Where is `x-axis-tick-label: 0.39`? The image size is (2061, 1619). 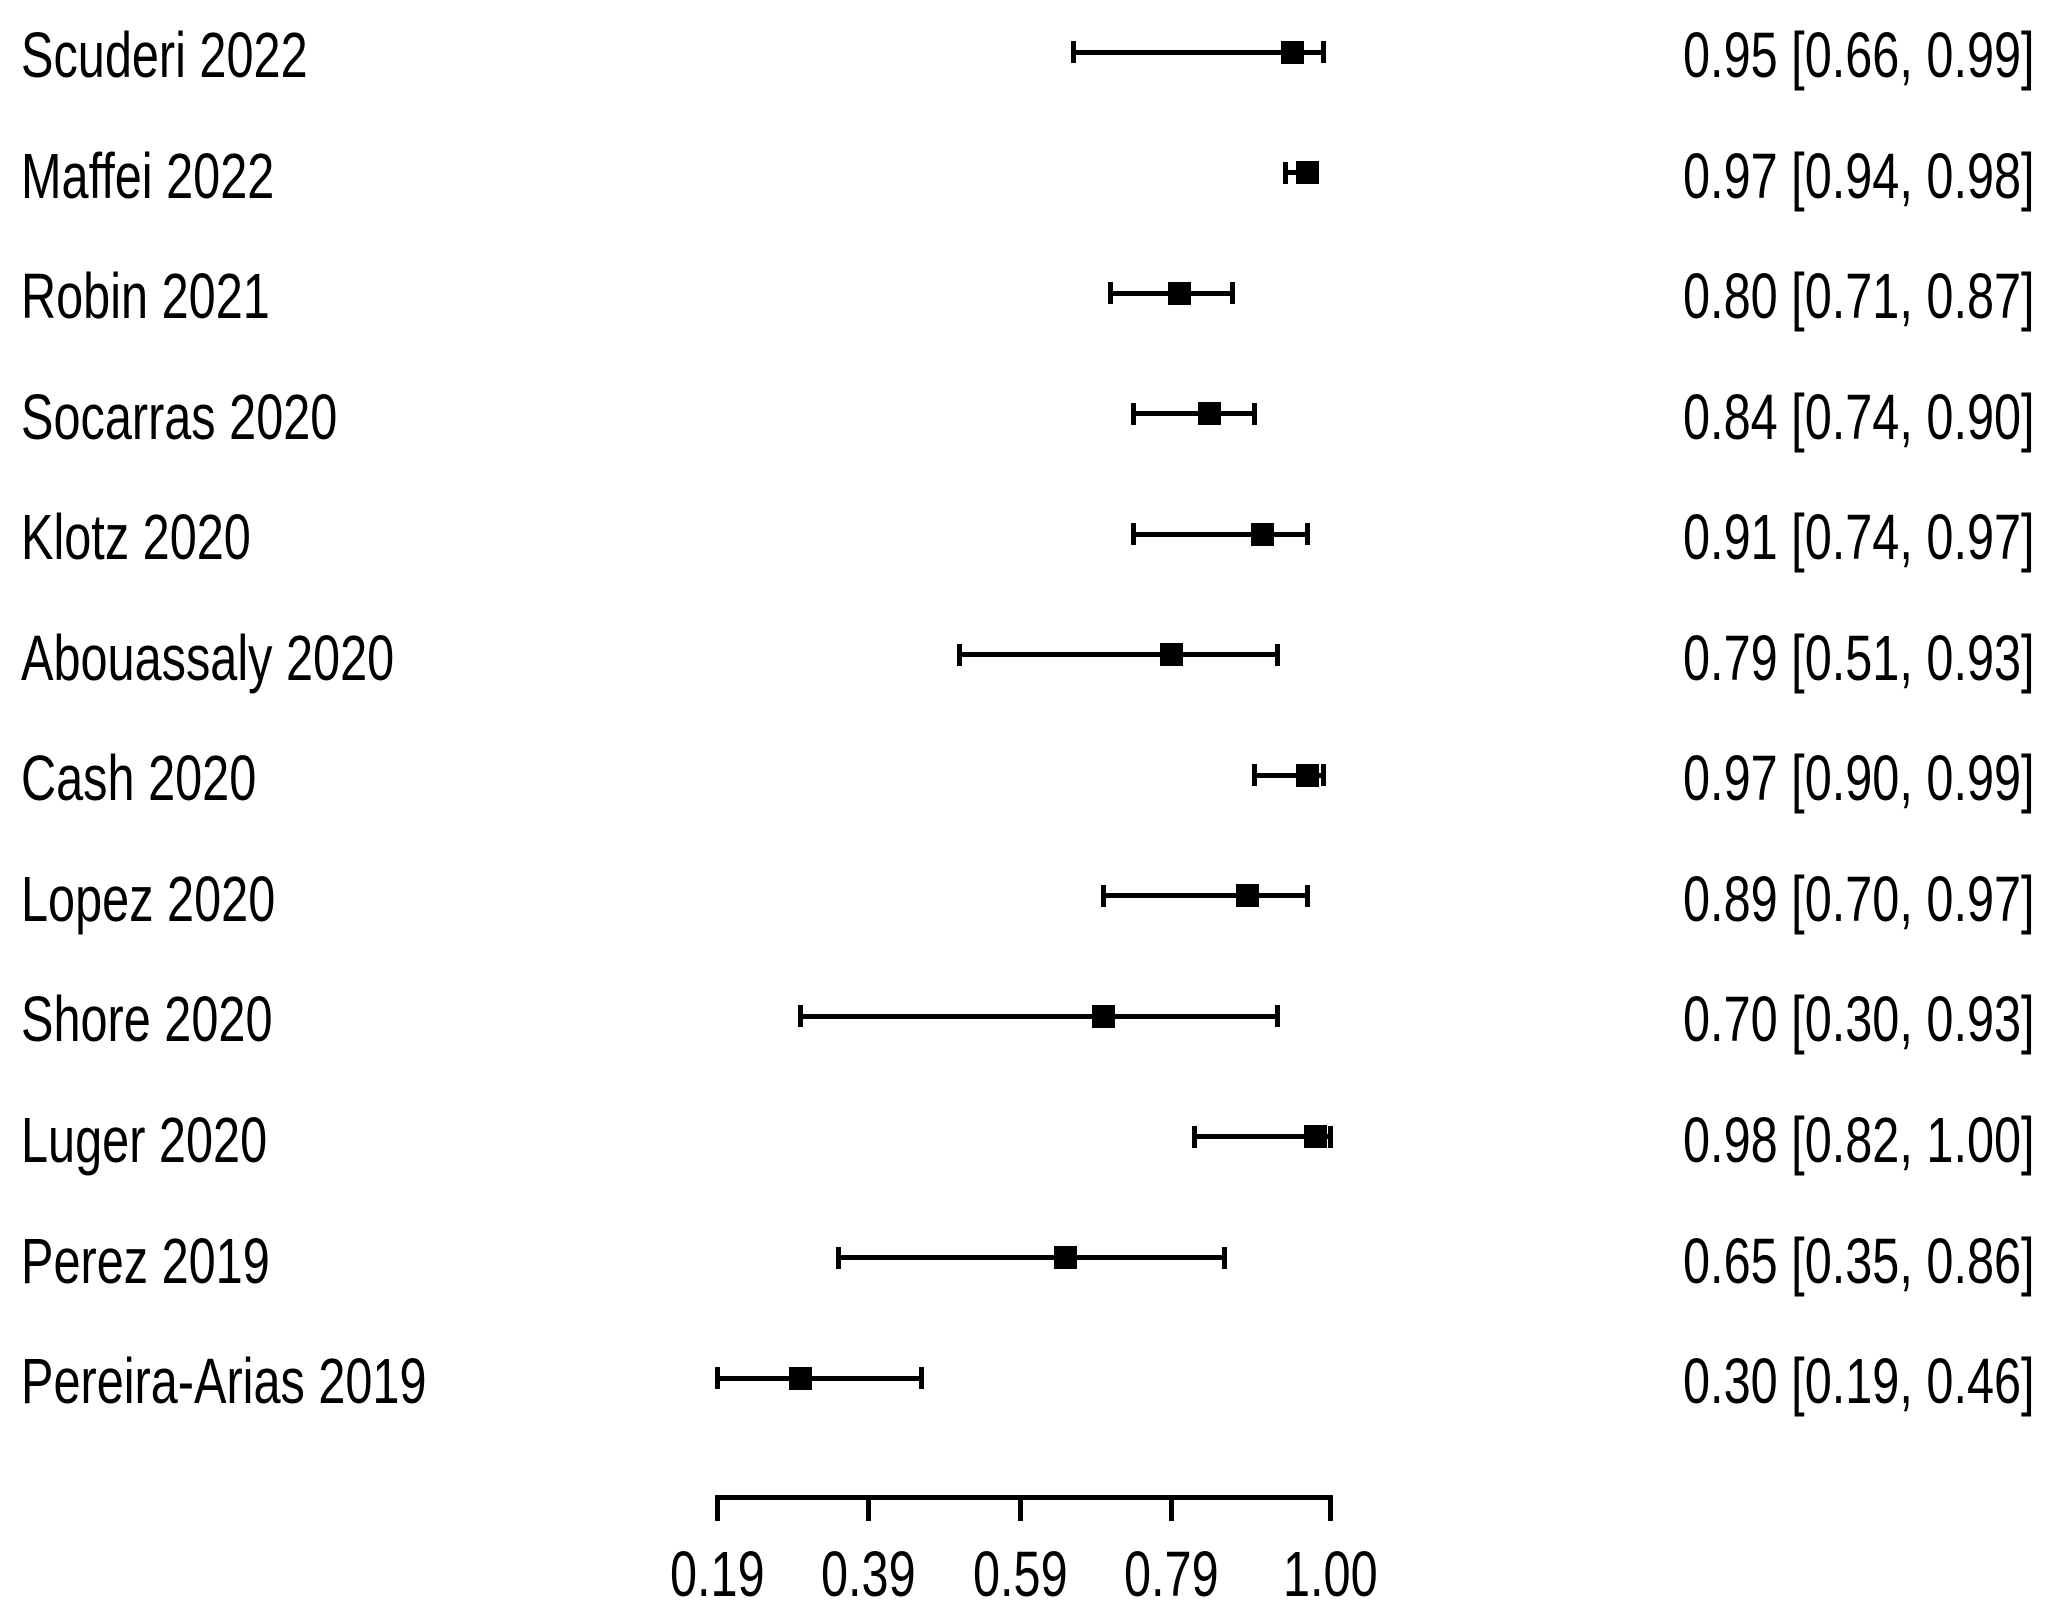 x-axis-tick-label: 0.39 is located at coordinates (869, 1574).